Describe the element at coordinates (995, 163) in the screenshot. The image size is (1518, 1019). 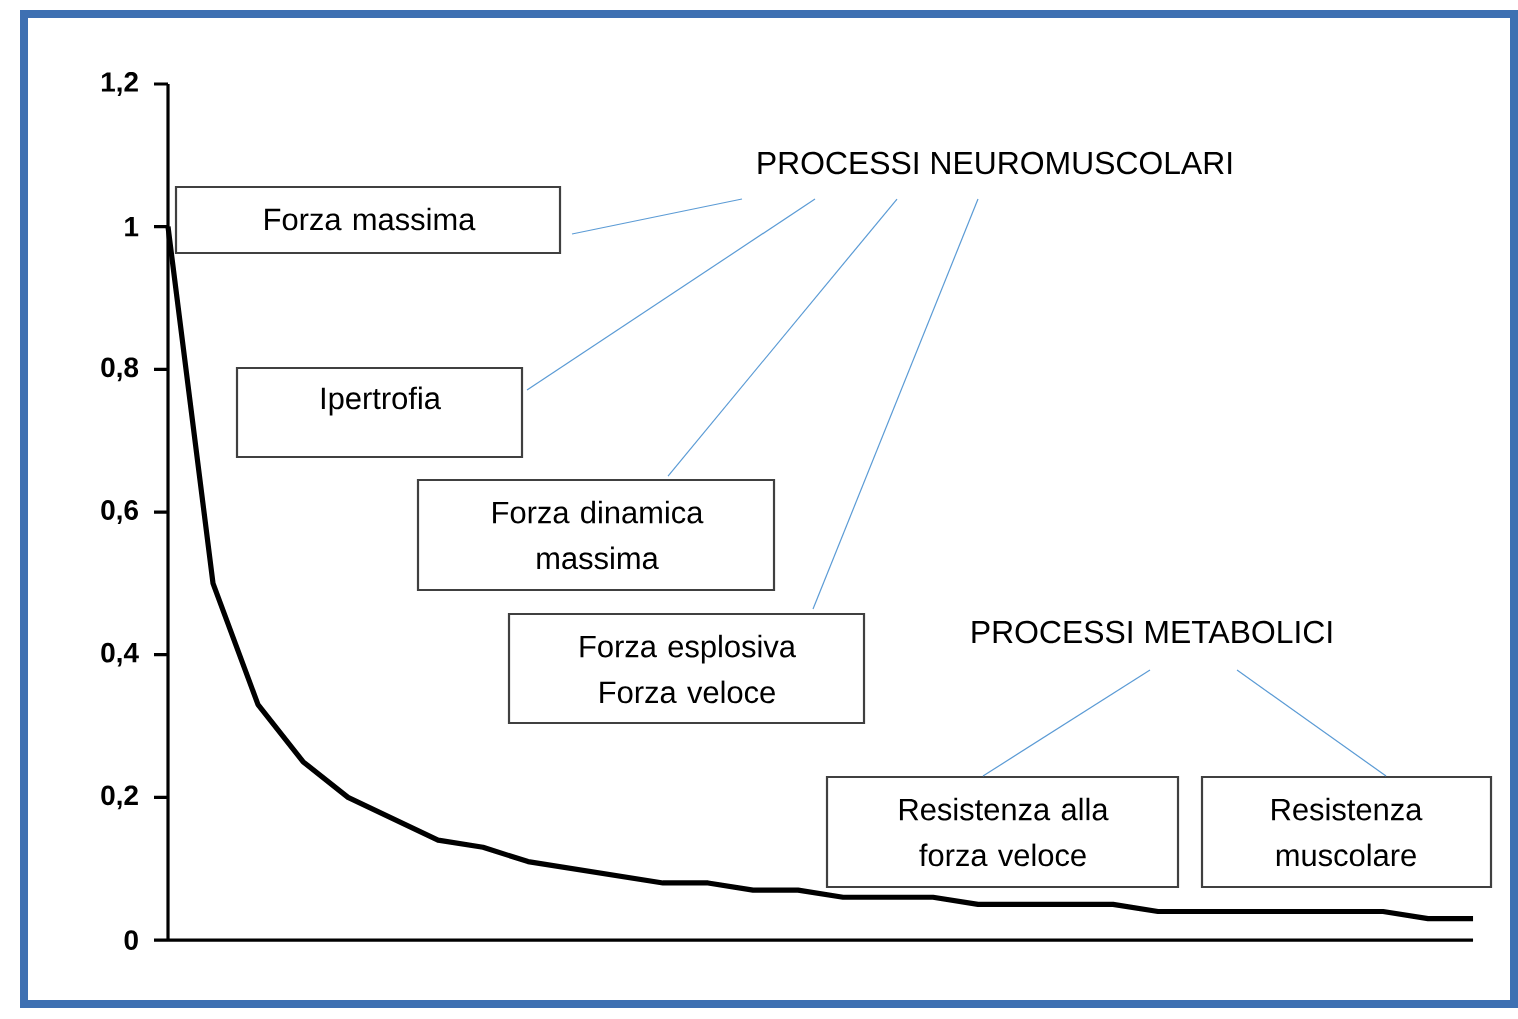
I see `annotation: PROCESSI NEUROMUSCOLARI` at that location.